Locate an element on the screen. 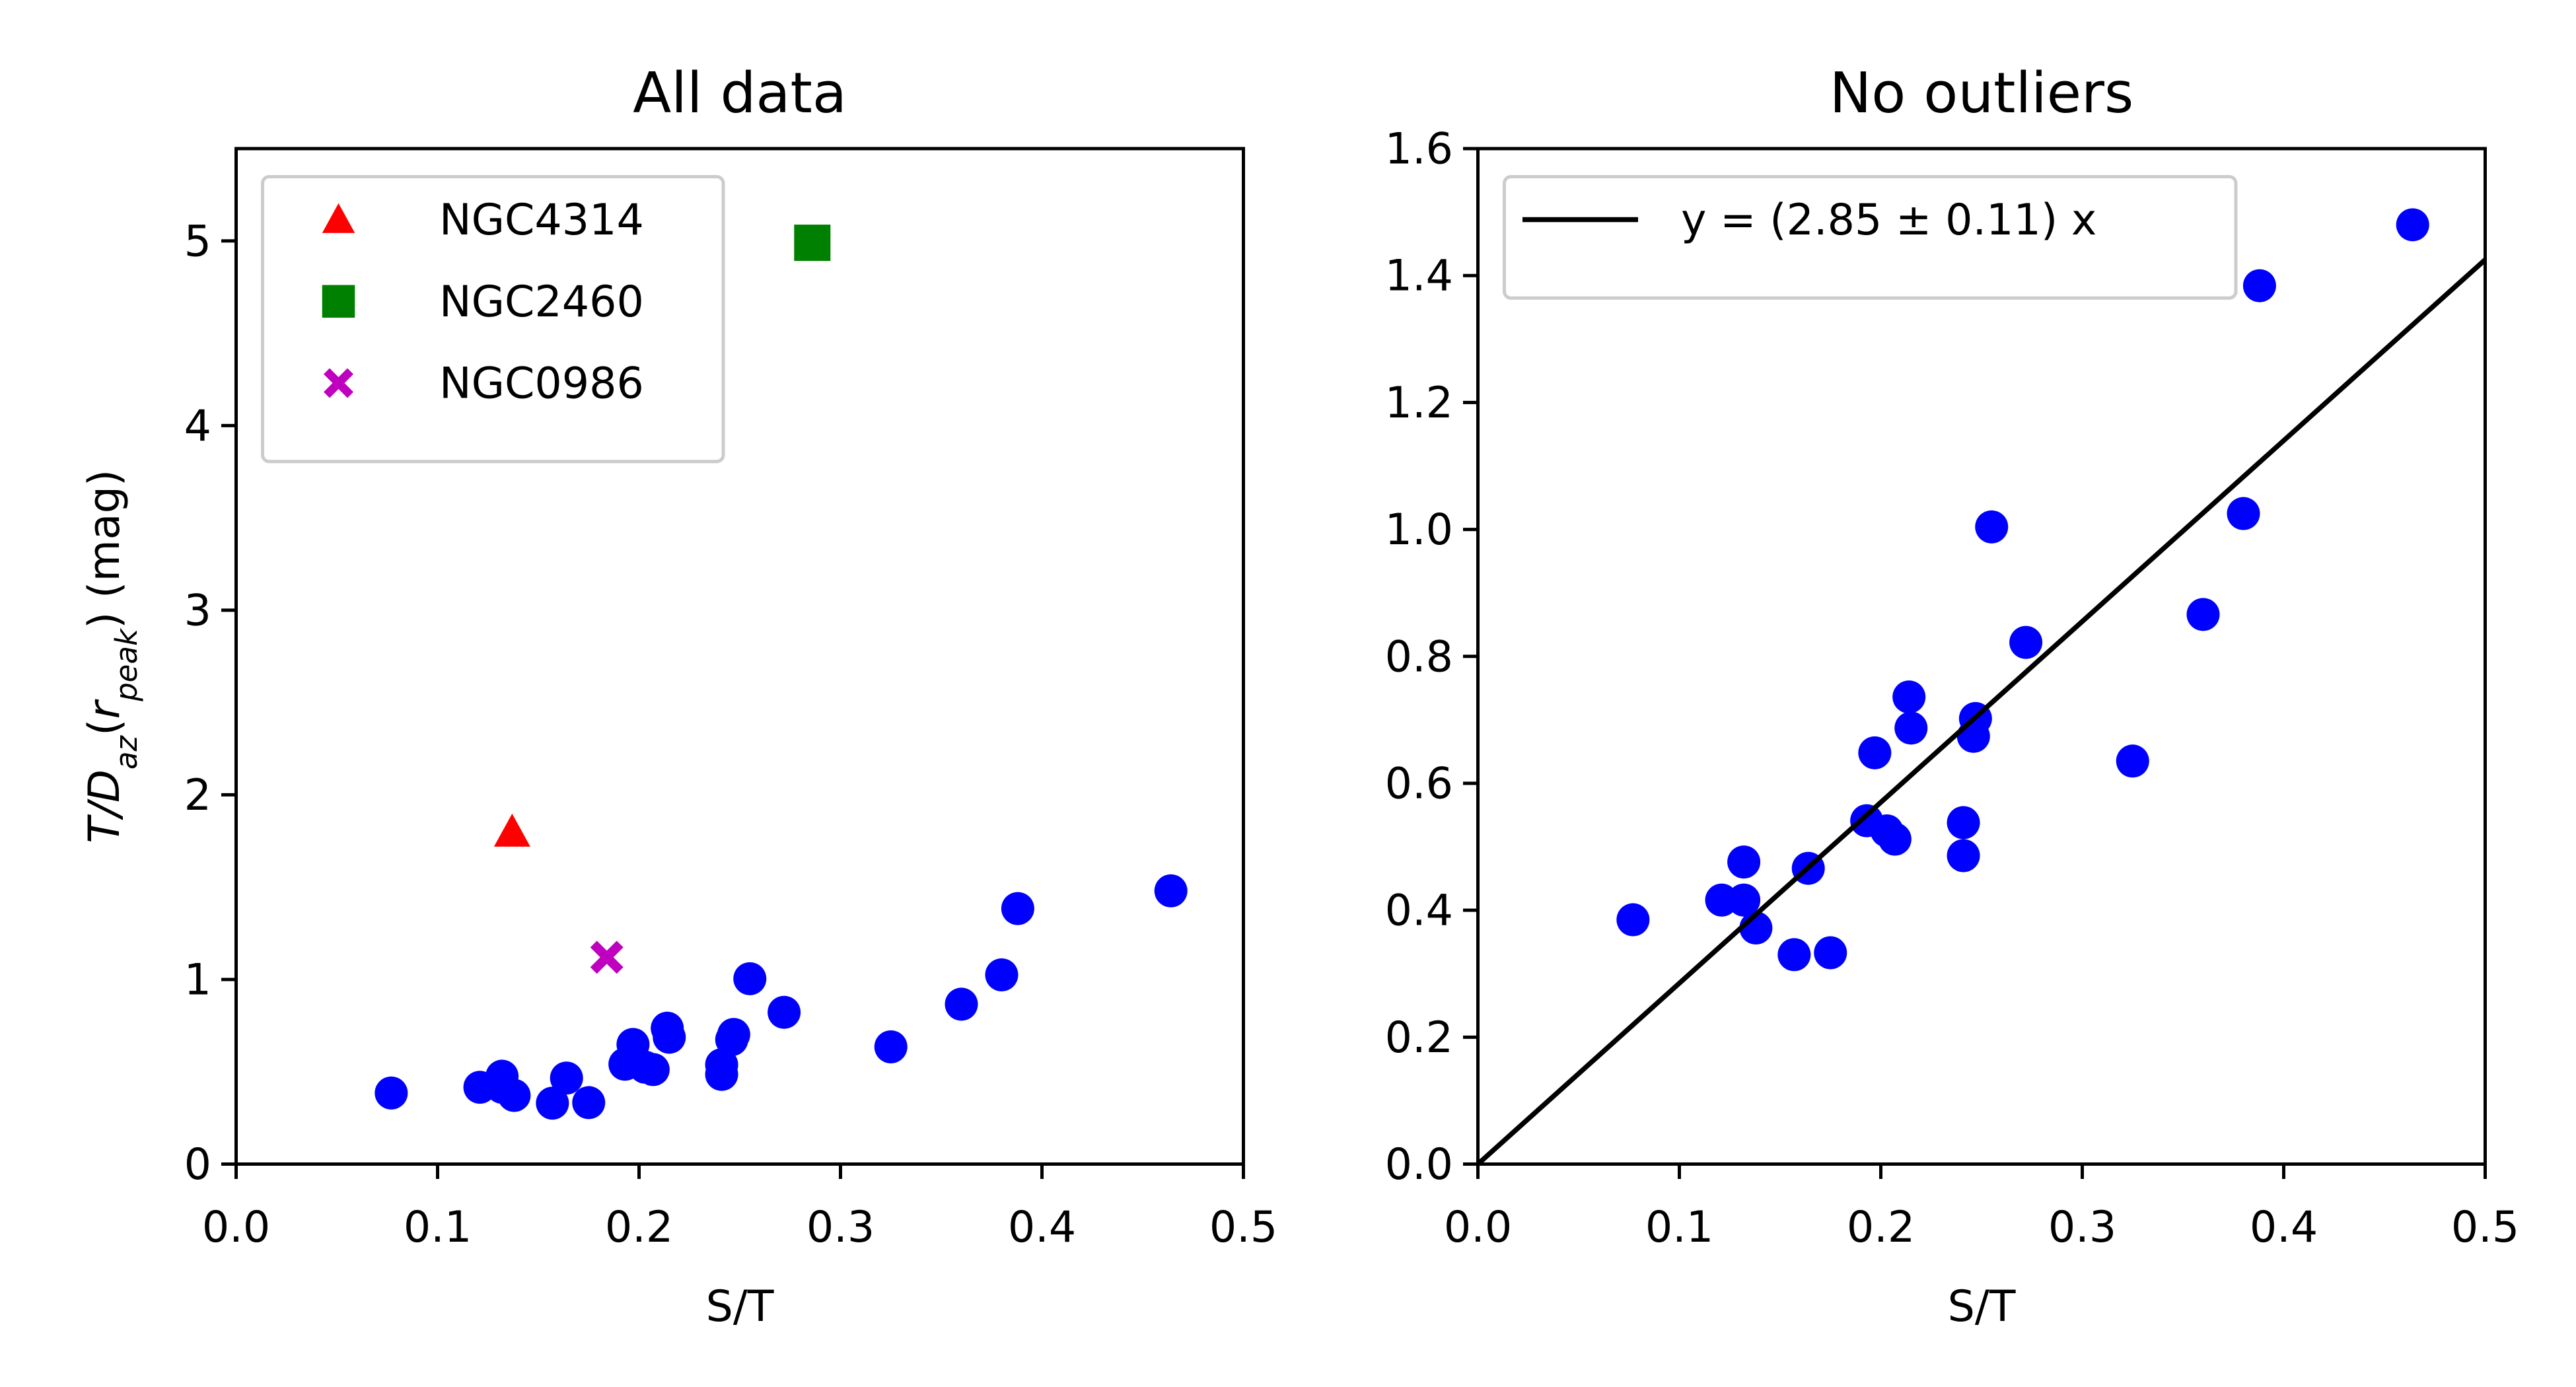 The width and height of the screenshot is (2576, 1387). y-tick-label: 0.4 is located at coordinates (1419, 911).